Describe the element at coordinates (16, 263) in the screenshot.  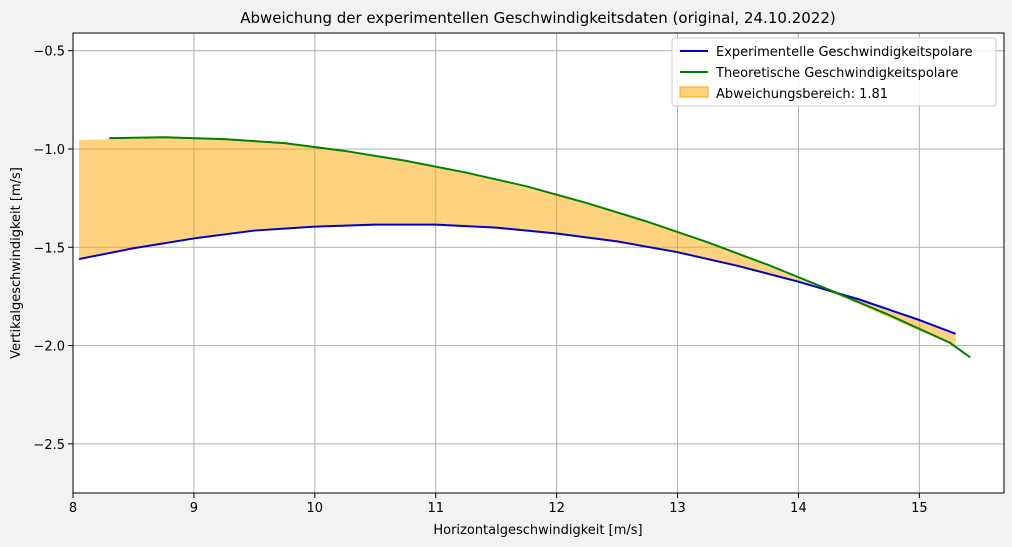
I see `y-axis-label: Vertikalgeschwindigkeit [m/s]` at that location.